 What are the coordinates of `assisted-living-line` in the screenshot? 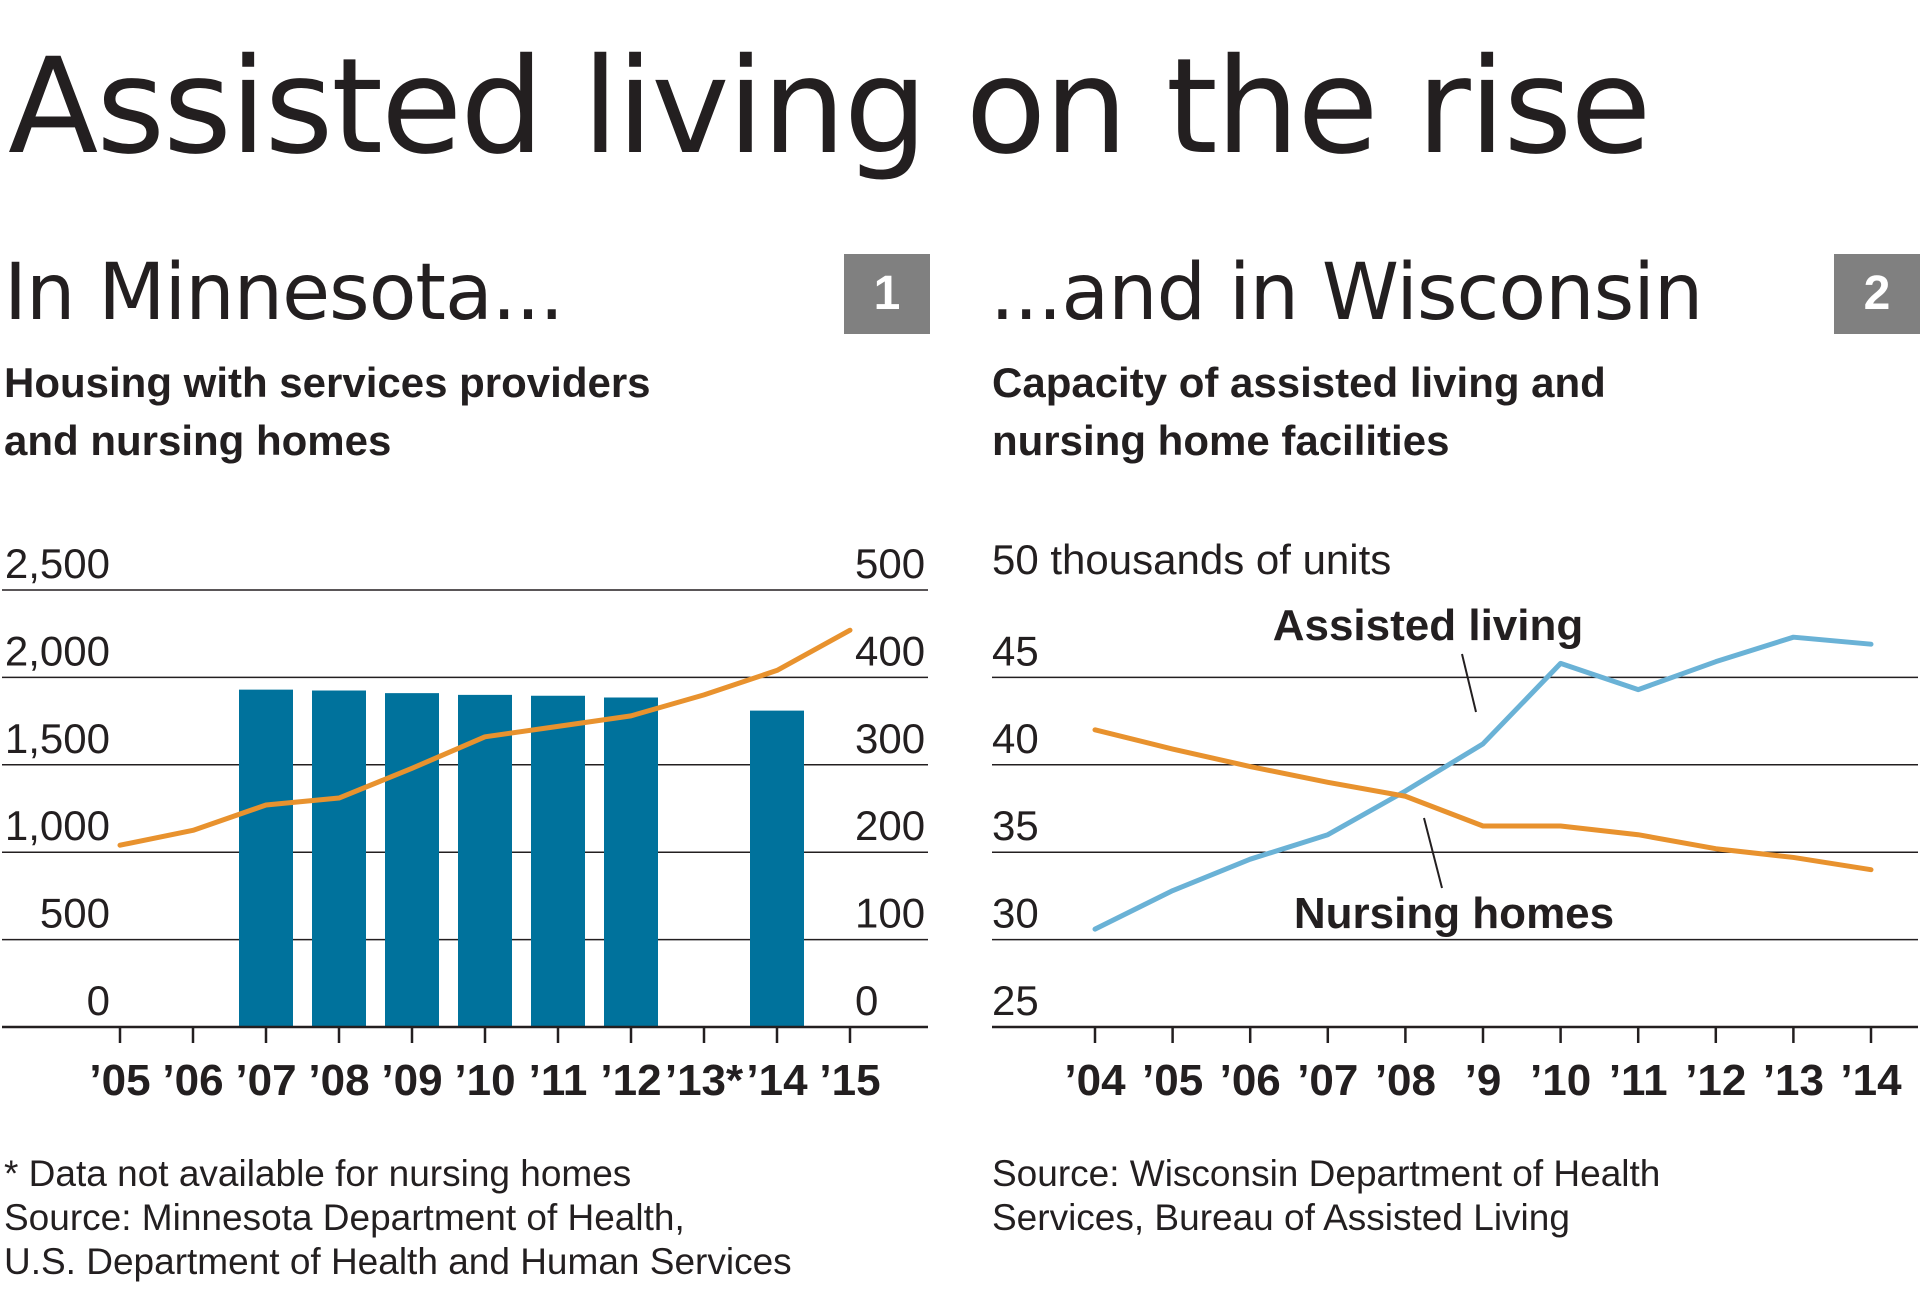 It's located at (1483, 783).